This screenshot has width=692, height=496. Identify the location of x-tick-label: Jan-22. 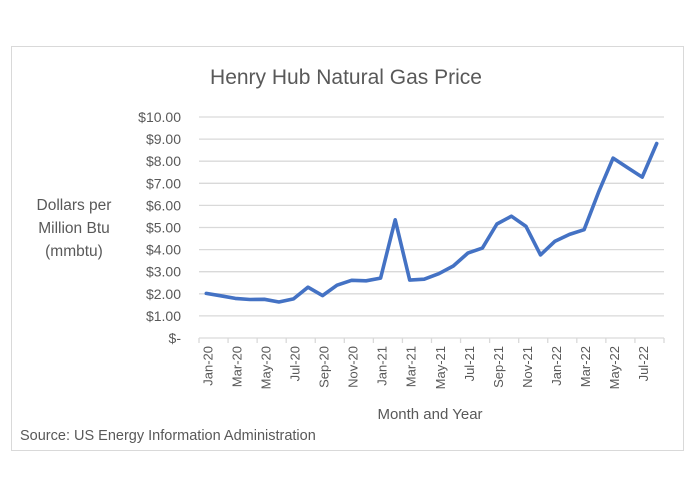
(556, 366).